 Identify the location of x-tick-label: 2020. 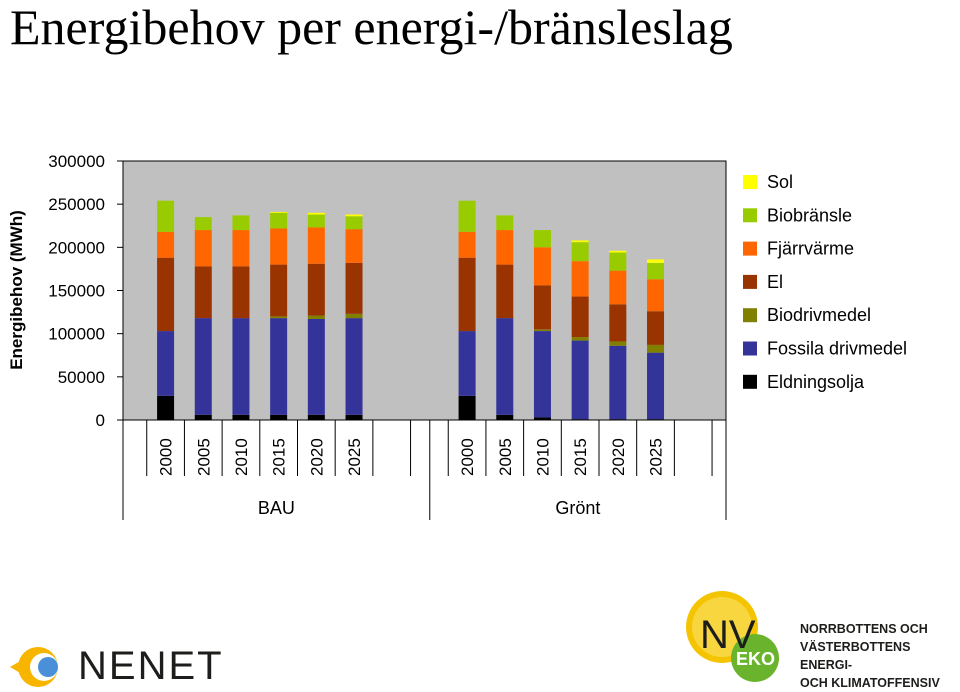
(316, 457).